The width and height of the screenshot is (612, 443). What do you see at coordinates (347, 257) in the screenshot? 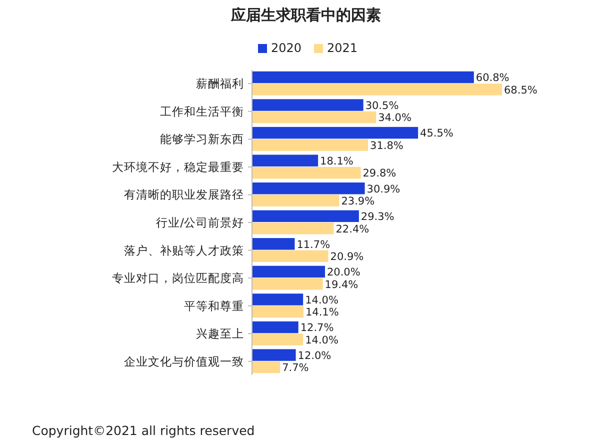
I see `data-label: 20.9%` at bounding box center [347, 257].